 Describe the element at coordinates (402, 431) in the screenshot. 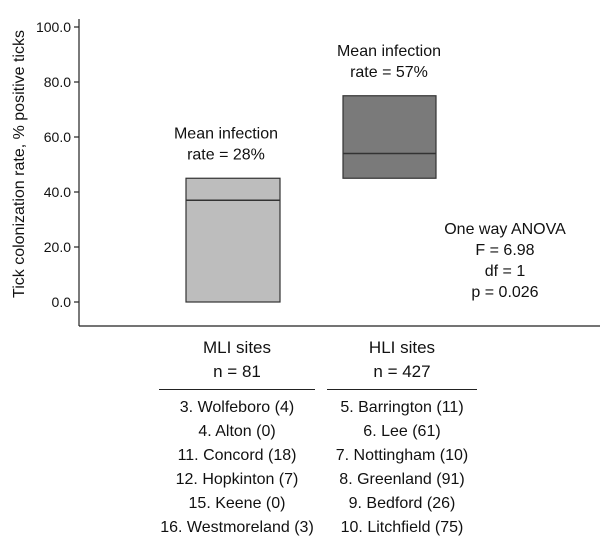

I see `site-item: 6. Lee (61)` at that location.